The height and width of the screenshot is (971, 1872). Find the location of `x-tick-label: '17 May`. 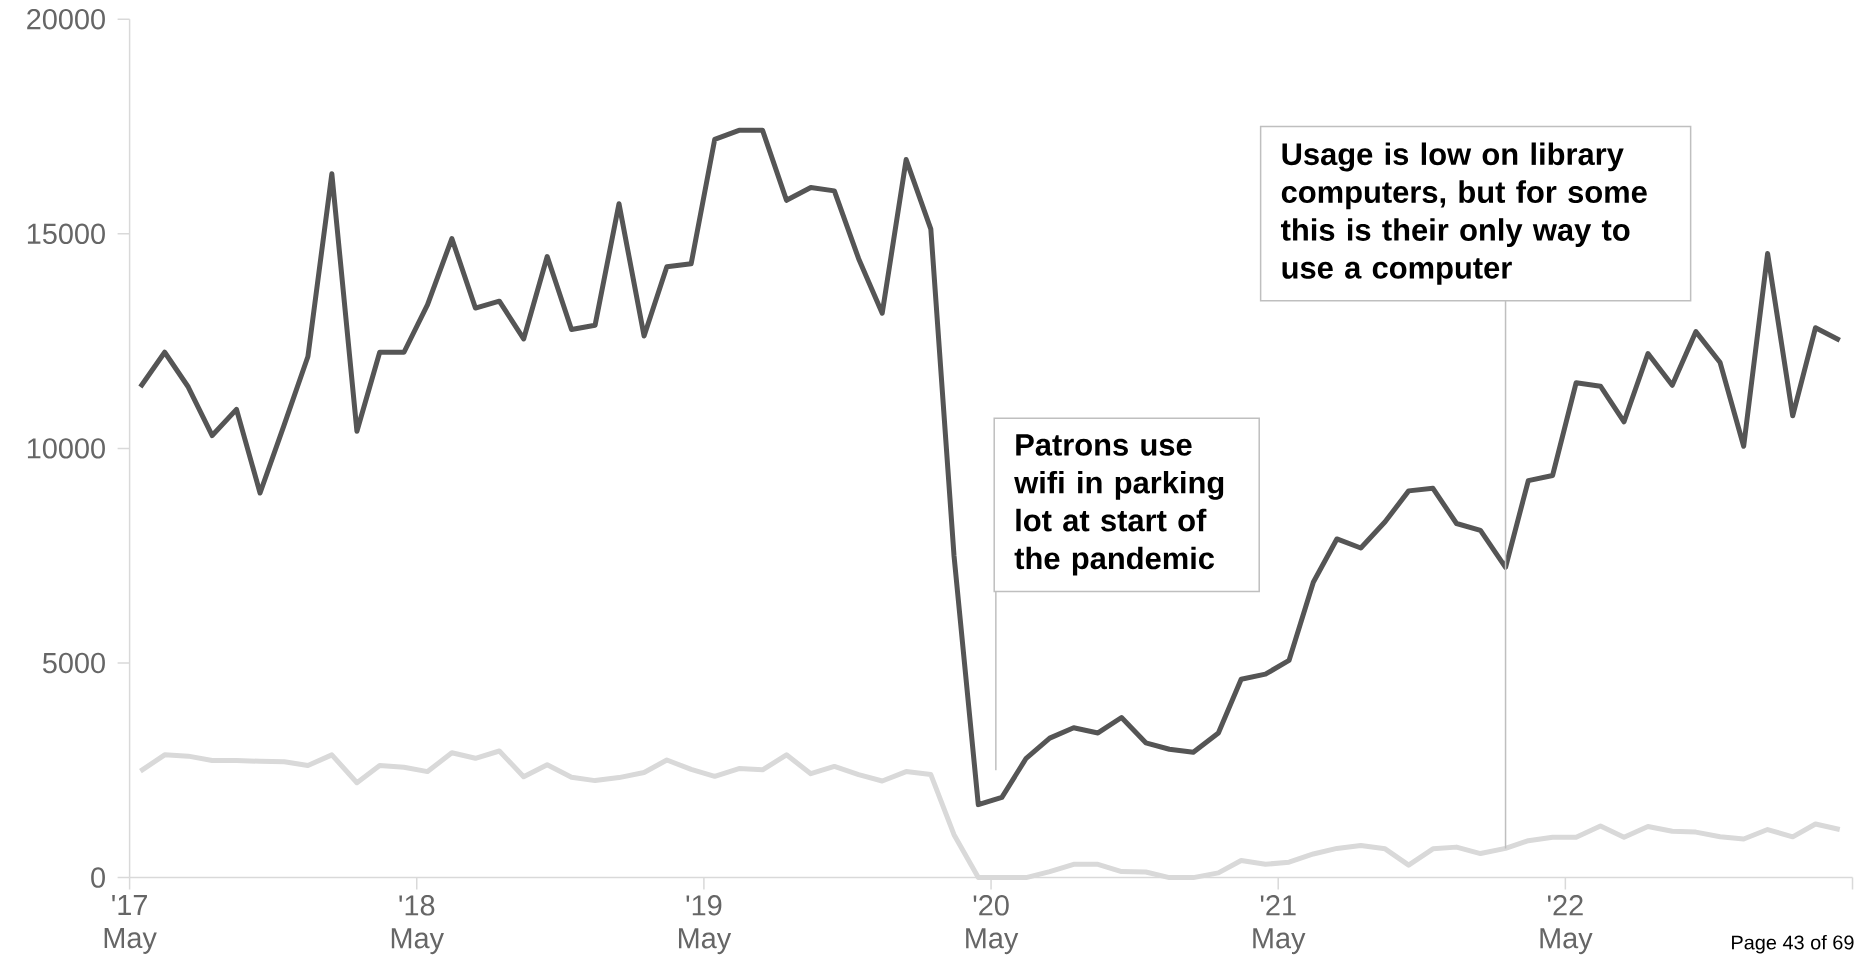

x-tick-label: '17 May is located at coordinates (130, 924).